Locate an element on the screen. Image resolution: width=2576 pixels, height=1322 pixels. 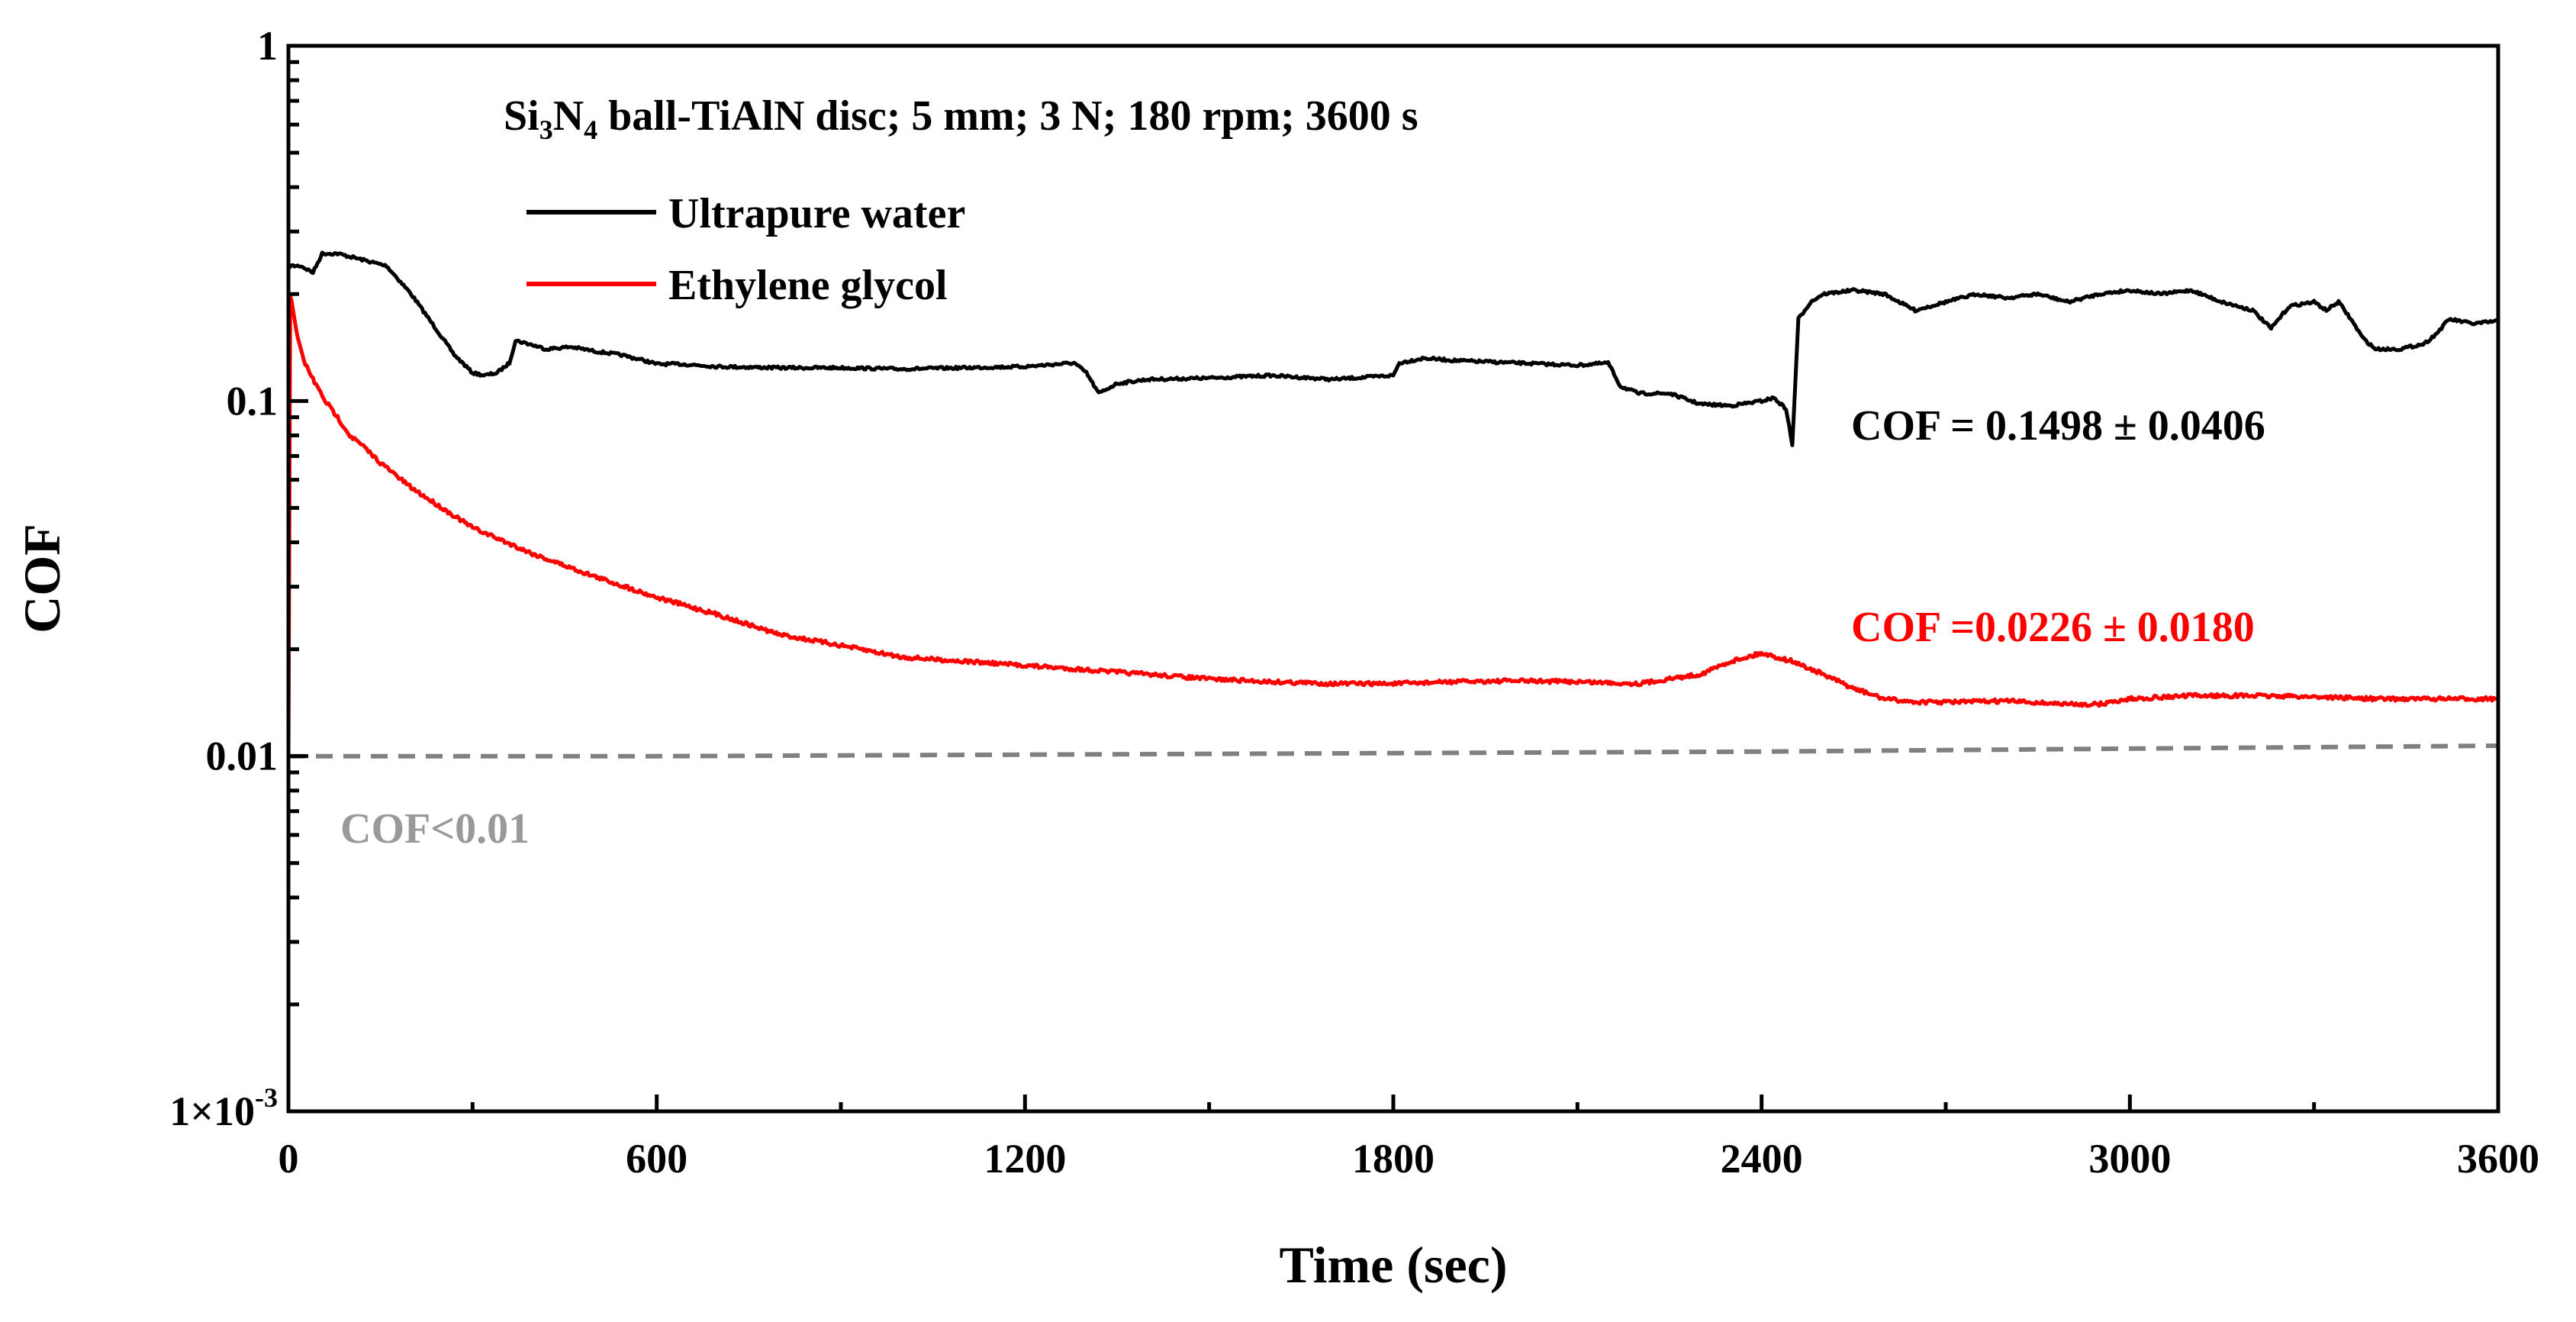
condition-si: Si is located at coordinates (521, 116).